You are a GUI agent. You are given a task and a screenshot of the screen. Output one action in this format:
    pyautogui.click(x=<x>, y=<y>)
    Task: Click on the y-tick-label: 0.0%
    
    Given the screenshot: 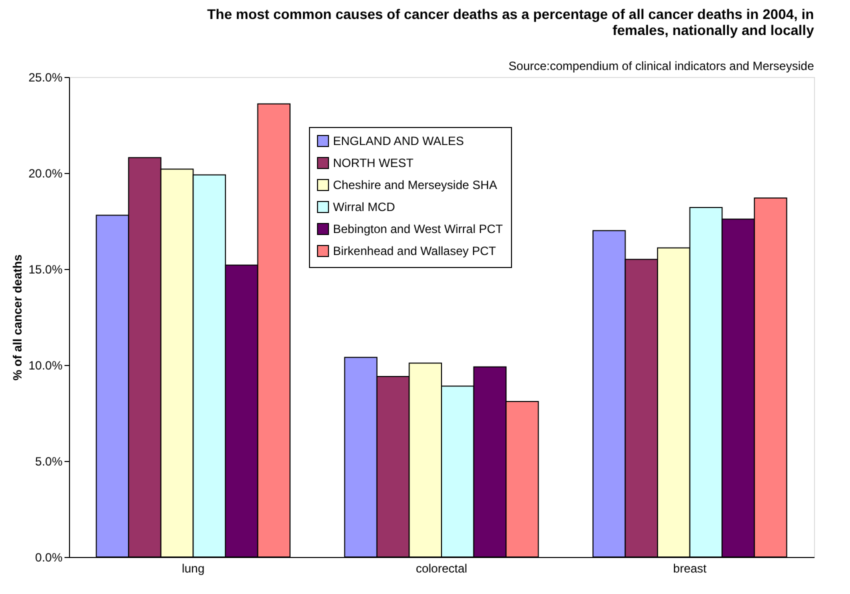 What is the action you would take?
    pyautogui.click(x=49, y=557)
    